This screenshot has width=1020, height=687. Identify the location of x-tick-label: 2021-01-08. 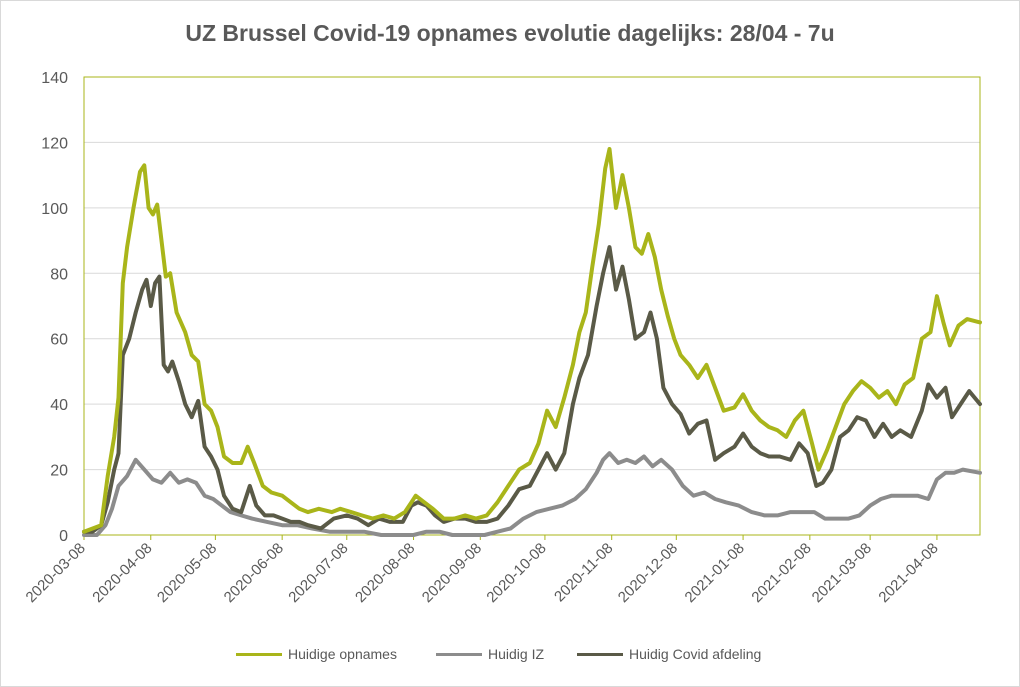
(715, 573).